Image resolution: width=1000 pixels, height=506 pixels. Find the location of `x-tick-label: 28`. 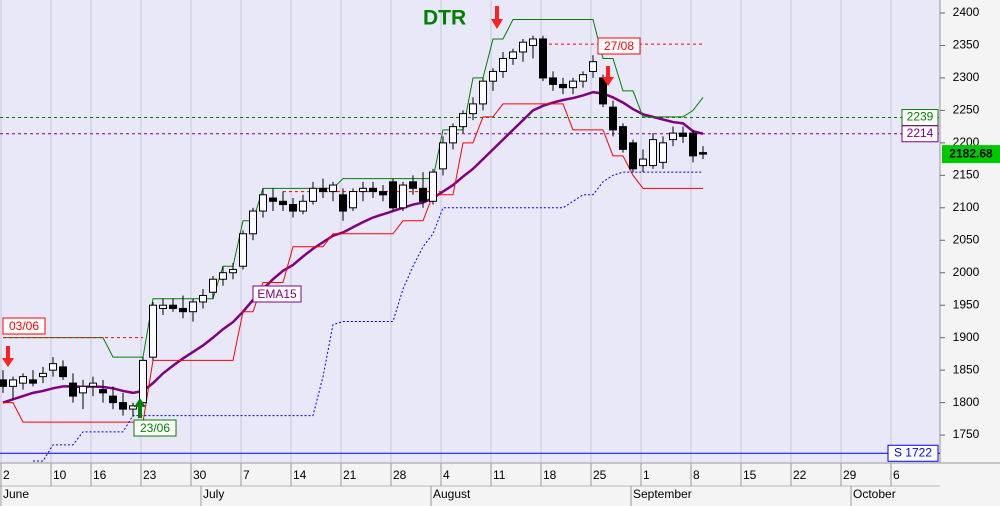

x-tick-label: 28 is located at coordinates (400, 475).